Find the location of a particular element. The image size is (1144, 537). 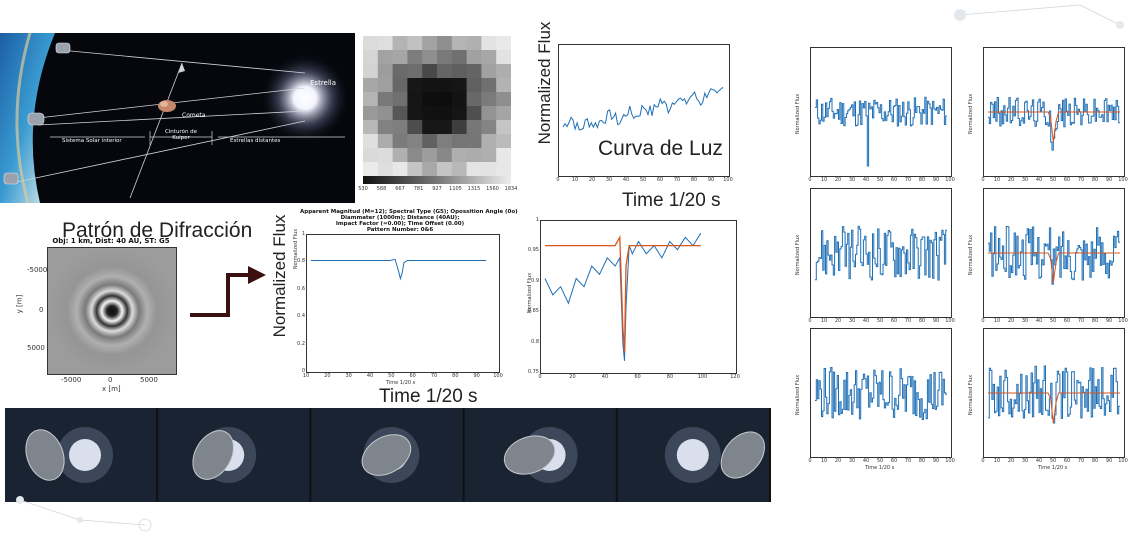

label-cometa: Cometa is located at coordinates (194, 115).